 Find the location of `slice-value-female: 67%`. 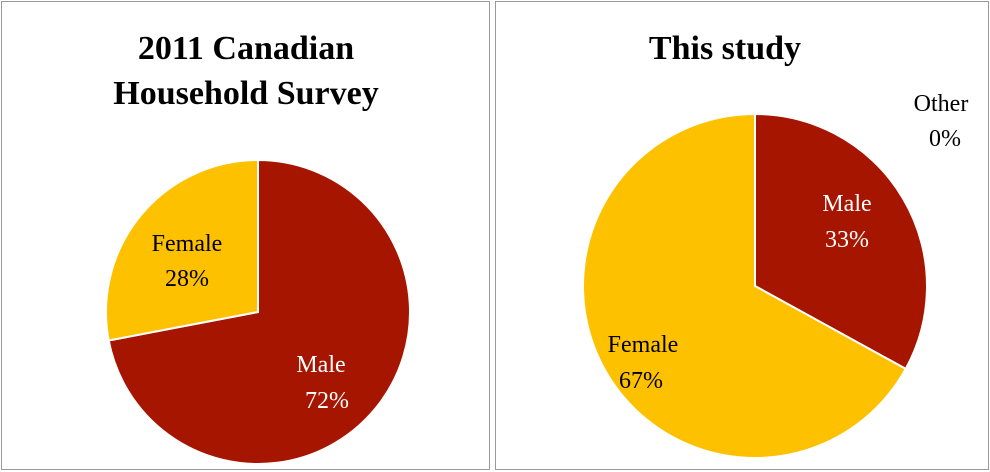

slice-value-female: 67% is located at coordinates (641, 381).